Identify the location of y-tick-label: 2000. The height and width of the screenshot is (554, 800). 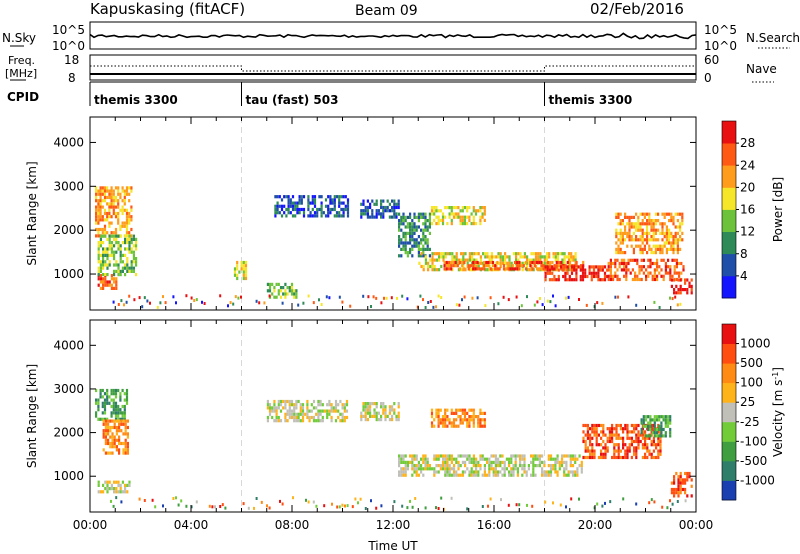
(68, 230).